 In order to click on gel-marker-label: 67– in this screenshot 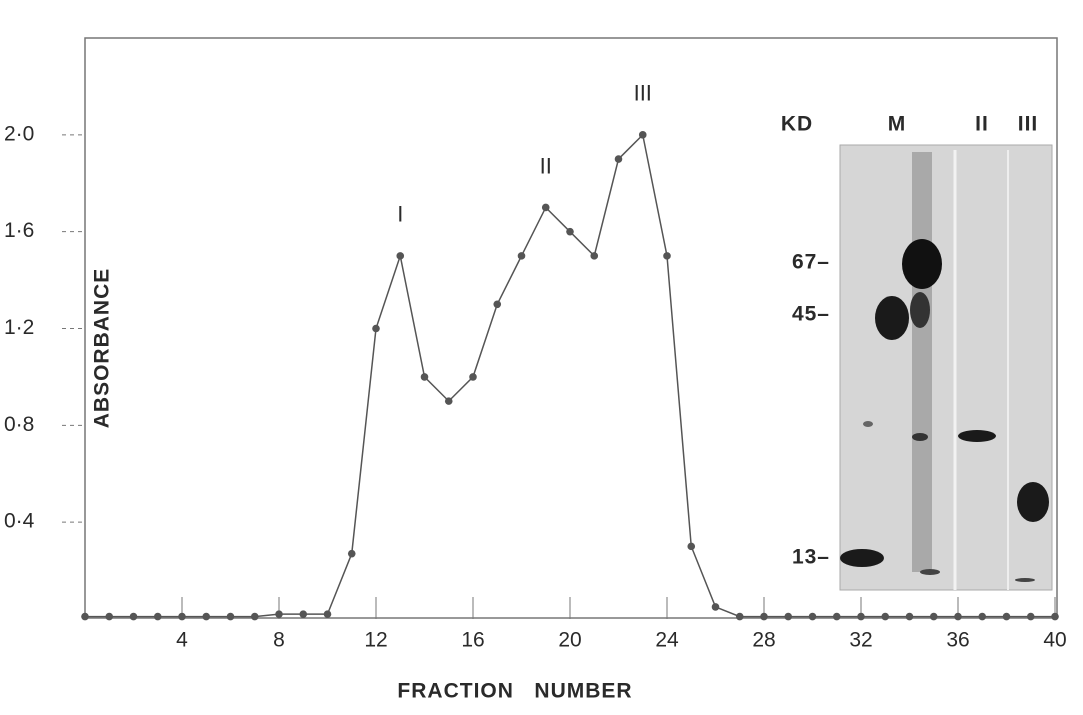, I will do `click(811, 262)`.